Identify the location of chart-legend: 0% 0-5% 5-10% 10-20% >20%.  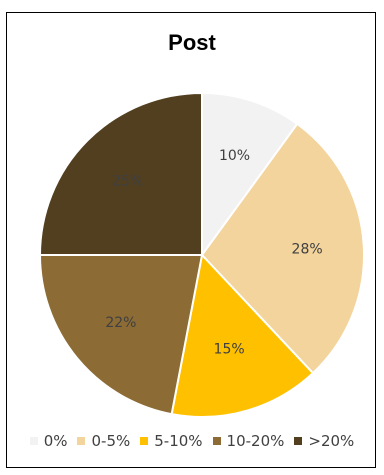
(192, 441).